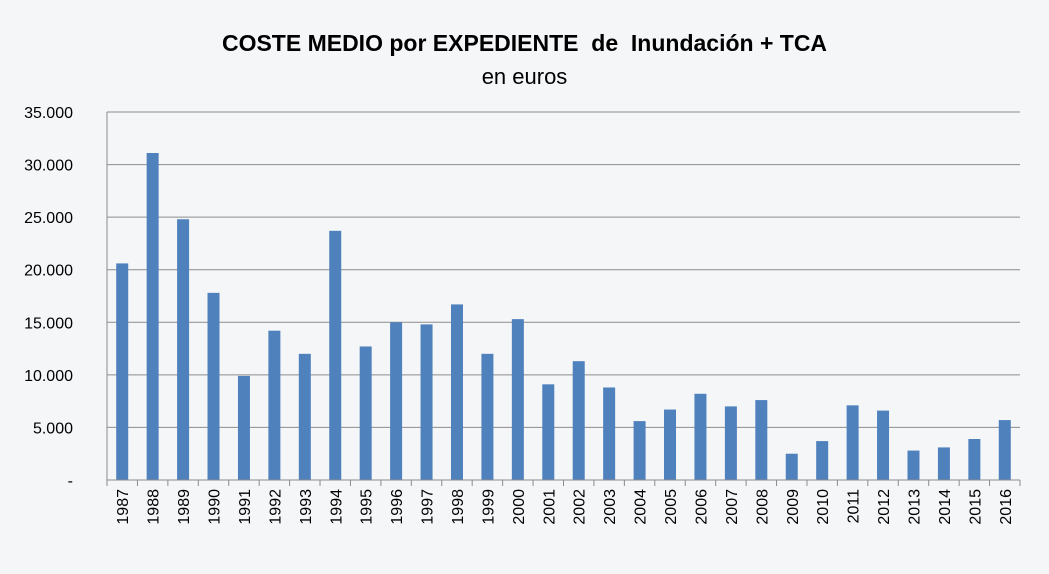  What do you see at coordinates (275, 507) in the screenshot?
I see `x-tick-label: 1992` at bounding box center [275, 507].